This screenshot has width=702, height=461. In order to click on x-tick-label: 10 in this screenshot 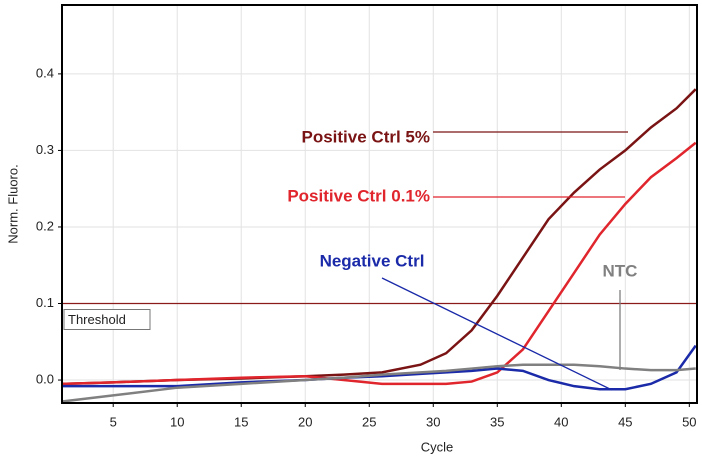, I will do `click(177, 421)`.